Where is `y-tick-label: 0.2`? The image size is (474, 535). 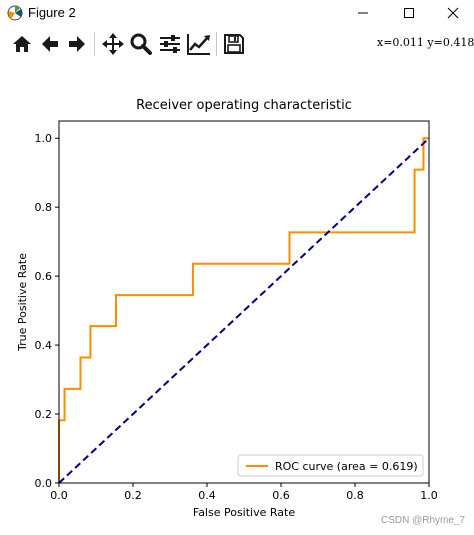
y-tick-label: 0.2 is located at coordinates (44, 414).